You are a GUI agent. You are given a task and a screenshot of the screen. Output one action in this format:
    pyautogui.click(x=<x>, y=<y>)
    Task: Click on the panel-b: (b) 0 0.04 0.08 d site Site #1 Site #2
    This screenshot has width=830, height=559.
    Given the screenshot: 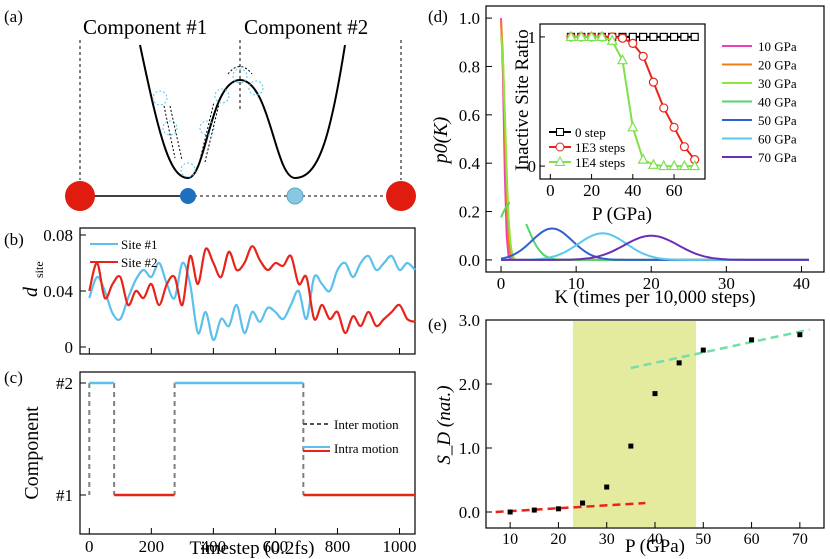 What is the action you would take?
    pyautogui.click(x=210, y=291)
    